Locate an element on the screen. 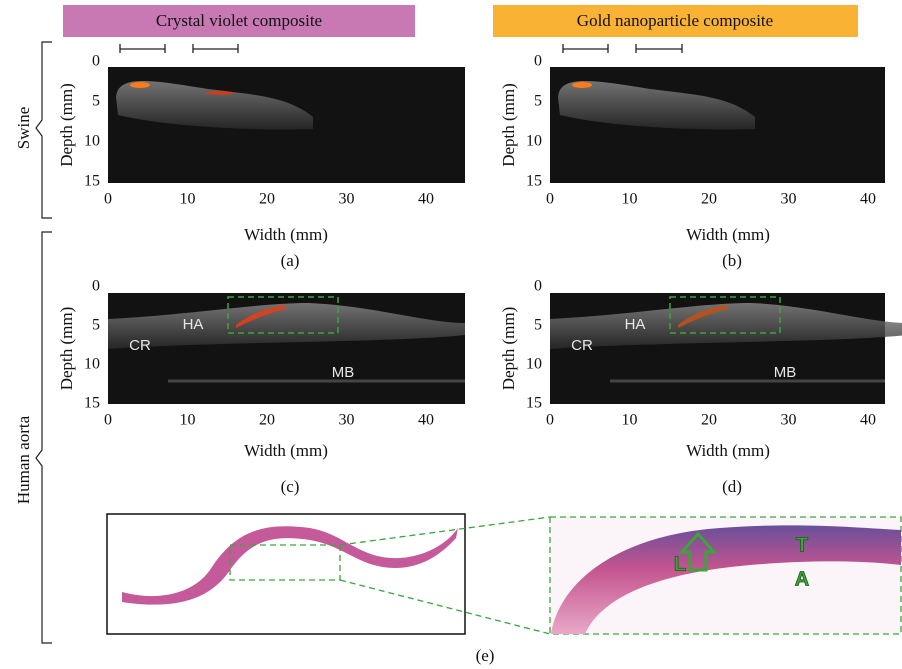 The width and height of the screenshot is (902, 669). arrow is located at coordinates (698, 551).